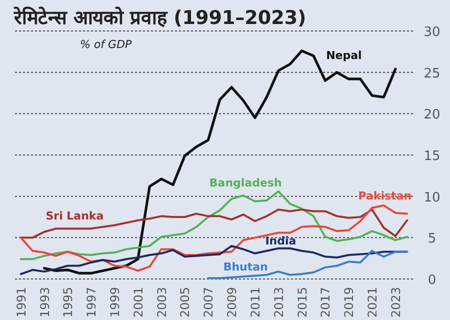 This screenshot has width=450, height=320. I want to click on series-label: Nepal, so click(344, 55).